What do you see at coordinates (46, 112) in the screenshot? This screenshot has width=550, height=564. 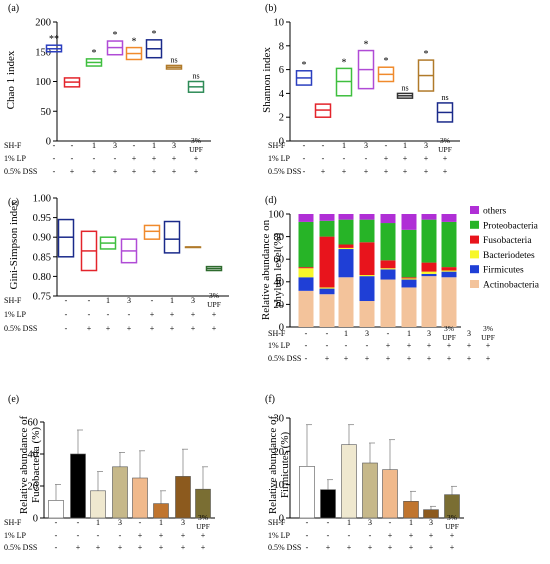 I see `y-tick-label: 50` at bounding box center [46, 112].